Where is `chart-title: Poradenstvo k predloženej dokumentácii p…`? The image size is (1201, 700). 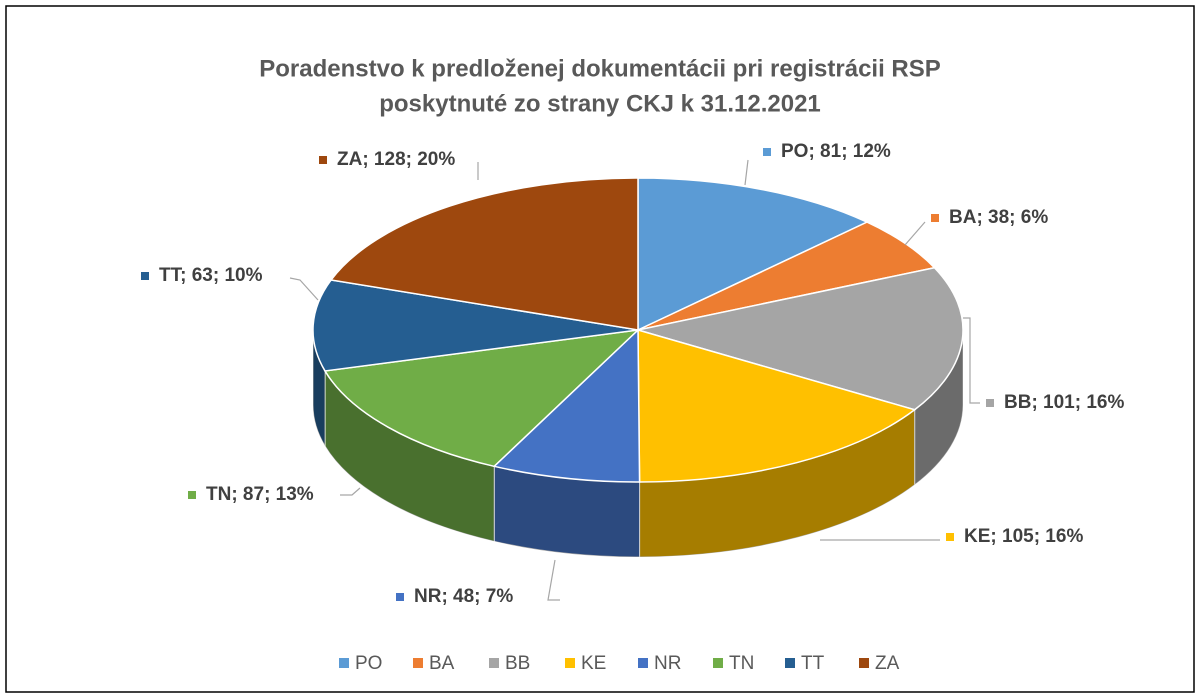 chart-title: Poradenstvo k predloženej dokumentácii p… is located at coordinates (600, 68).